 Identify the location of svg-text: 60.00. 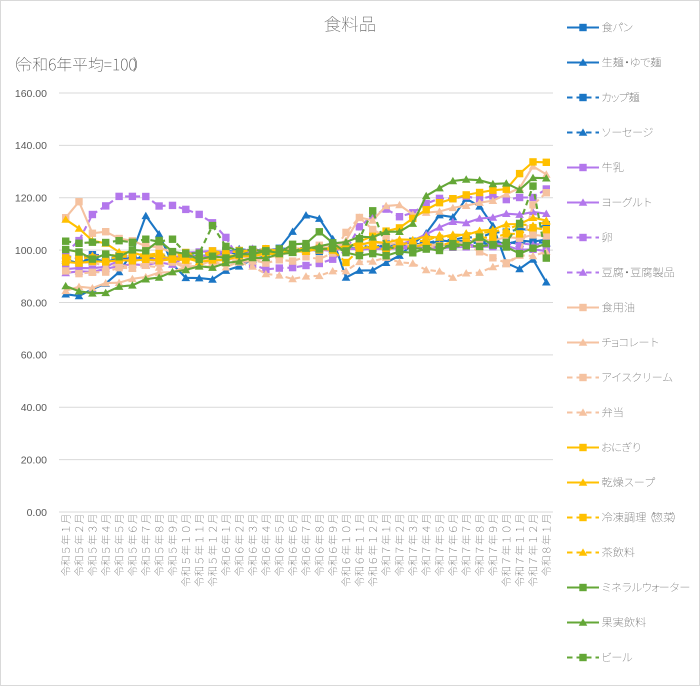
(34, 356).